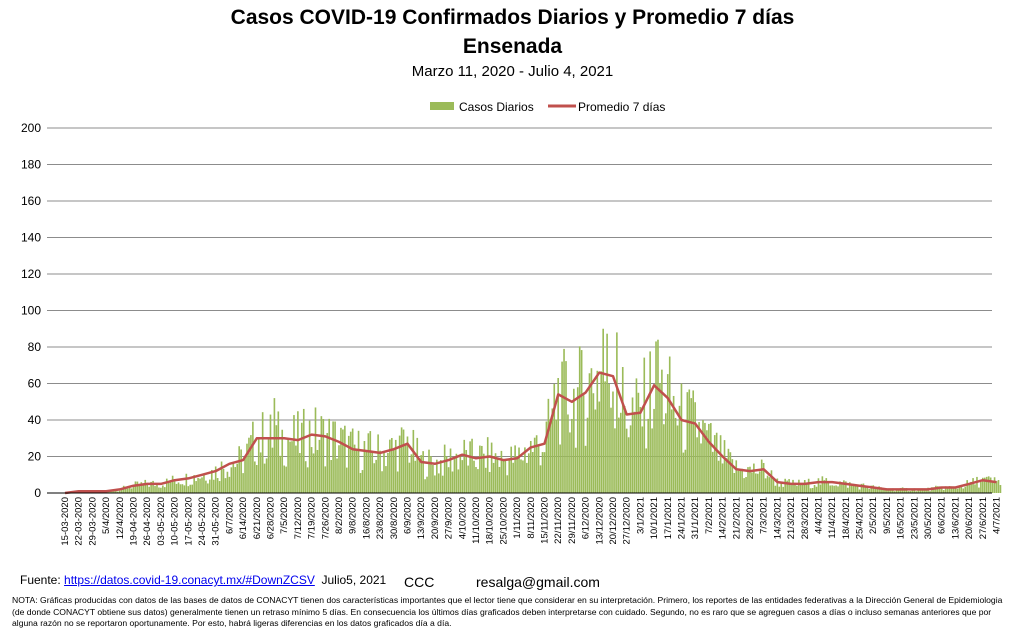 The image size is (1025, 641). I want to click on y-tick-label: 60, so click(35, 384).